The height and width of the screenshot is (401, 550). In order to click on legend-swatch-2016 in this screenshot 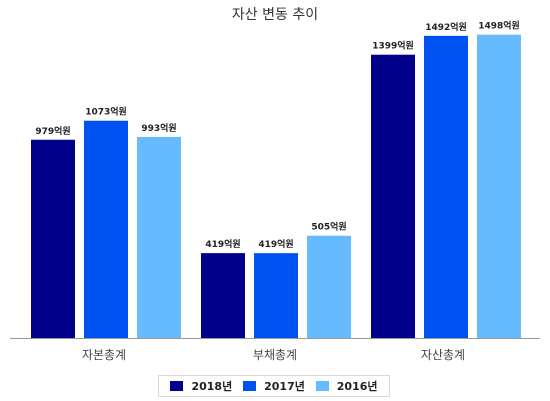, I will do `click(322, 386)`.